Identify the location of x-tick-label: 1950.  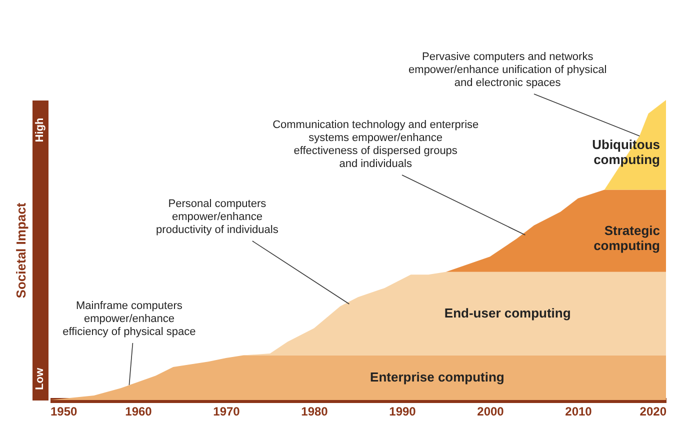
(64, 411).